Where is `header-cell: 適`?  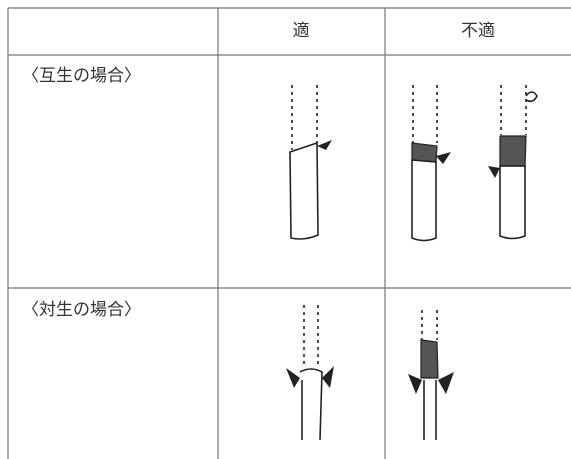
header-cell: 適 is located at coordinates (301, 31).